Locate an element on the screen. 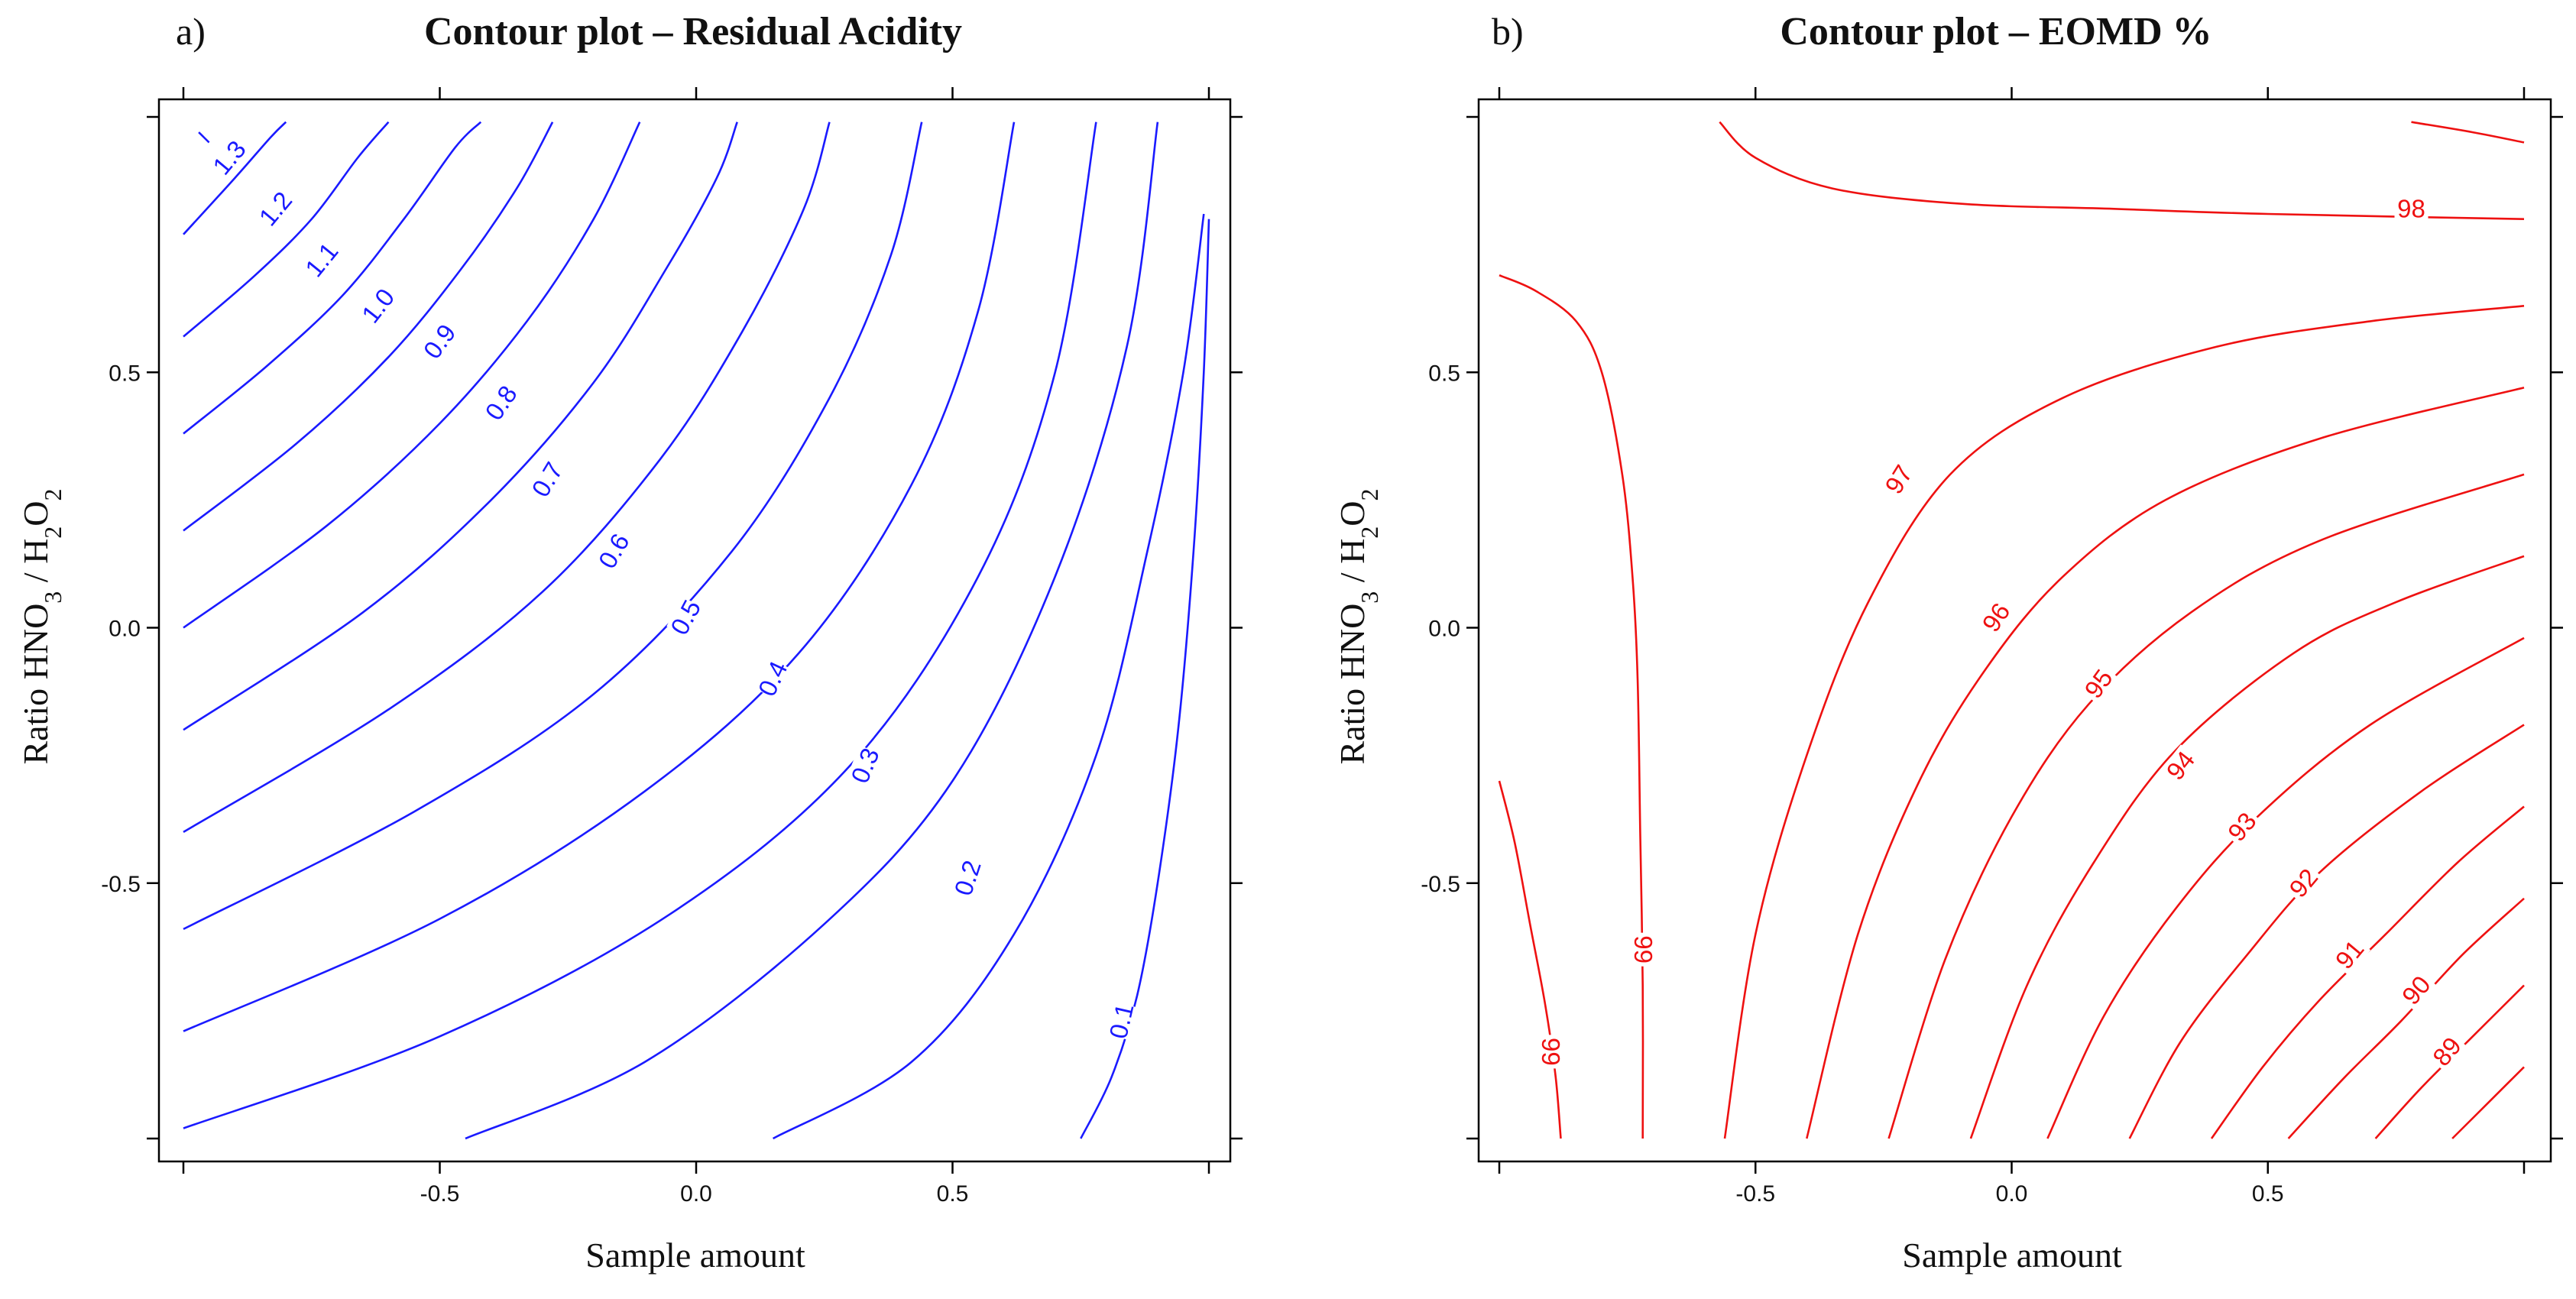 This screenshot has width=2576, height=1299. y-axis-label-a-main: Ratio HNO is located at coordinates (35, 684).